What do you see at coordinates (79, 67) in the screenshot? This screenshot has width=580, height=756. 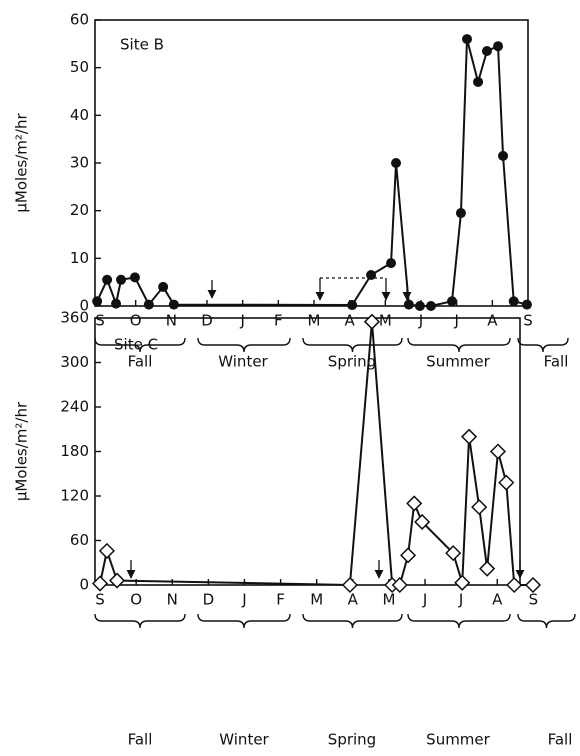 I see `y-tick-label: 50` at bounding box center [79, 67].